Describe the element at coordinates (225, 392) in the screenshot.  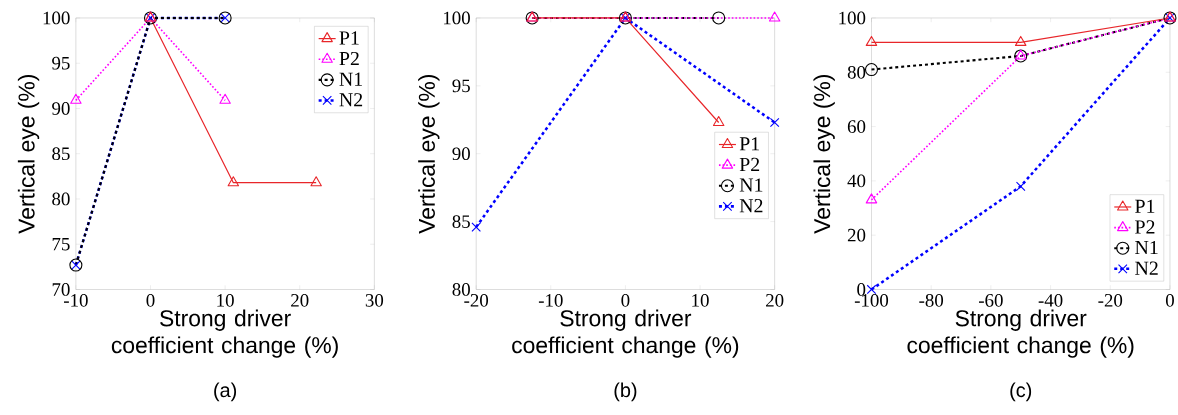
I see `text: (a)` at that location.